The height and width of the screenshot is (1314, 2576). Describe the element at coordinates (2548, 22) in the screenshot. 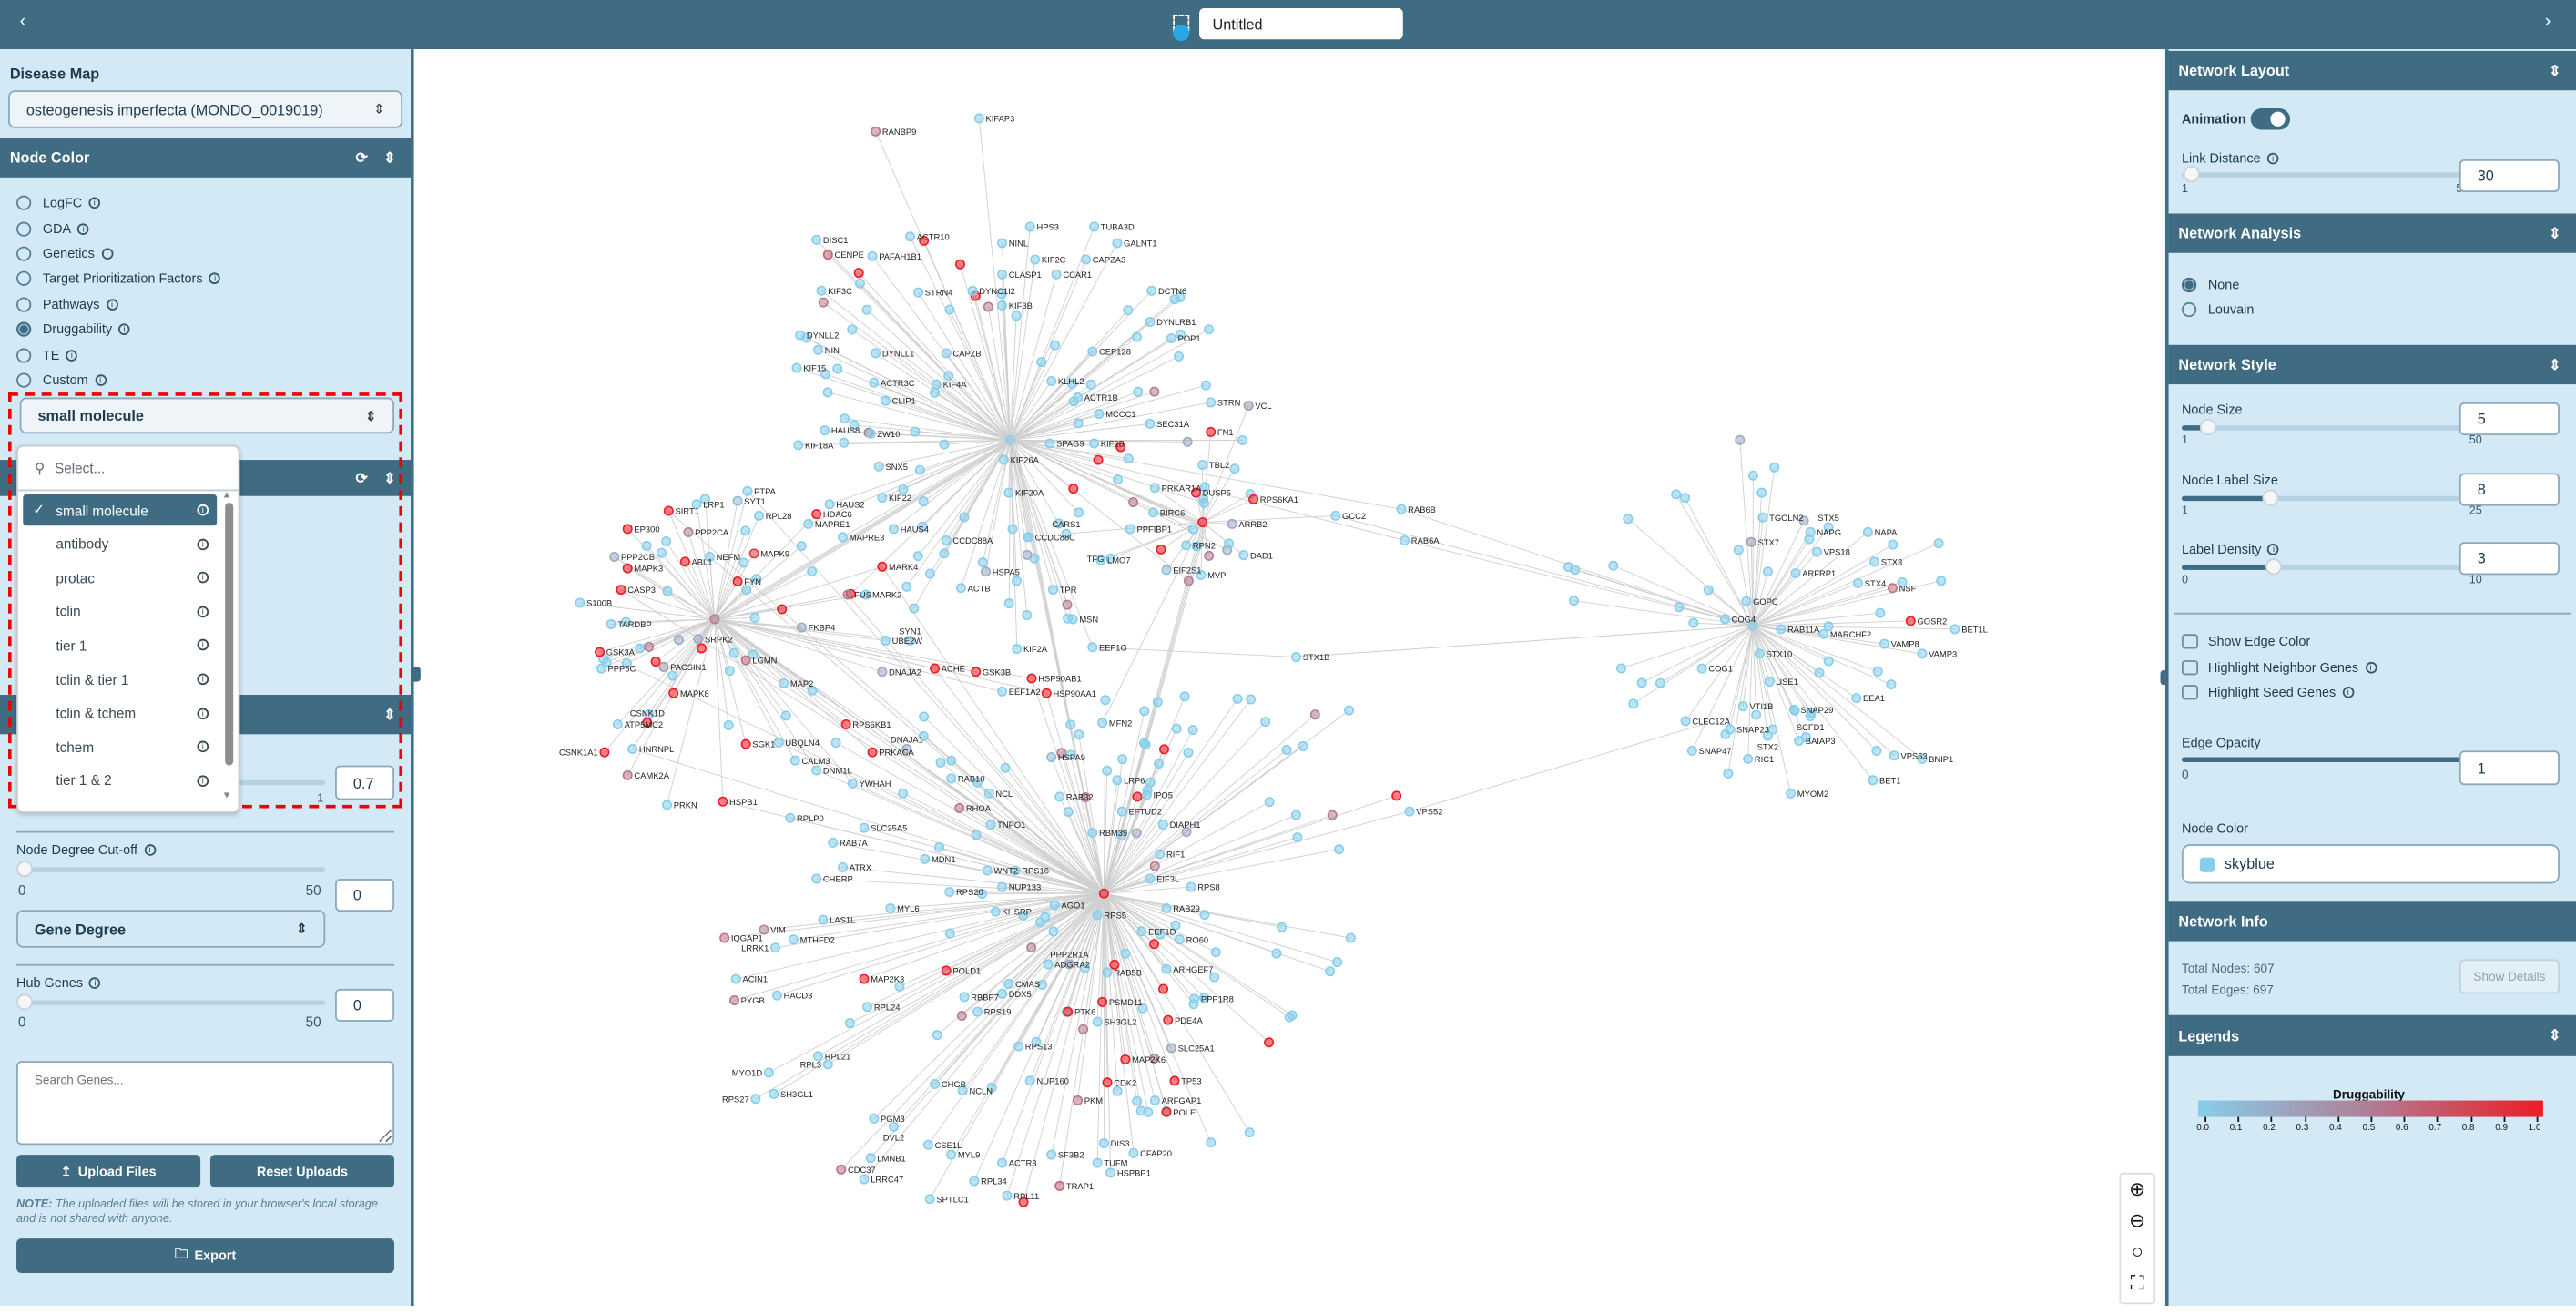

I see `chevron-right-icon: ›` at that location.